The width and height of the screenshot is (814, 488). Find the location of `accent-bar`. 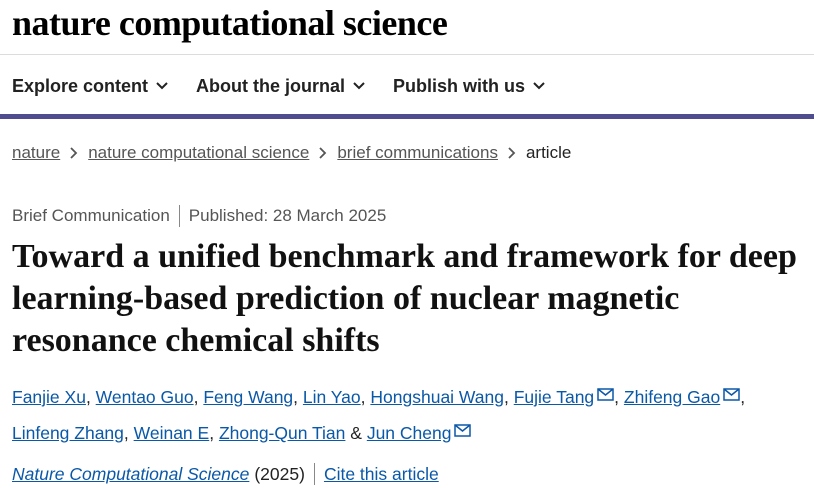

accent-bar is located at coordinates (407, 116).